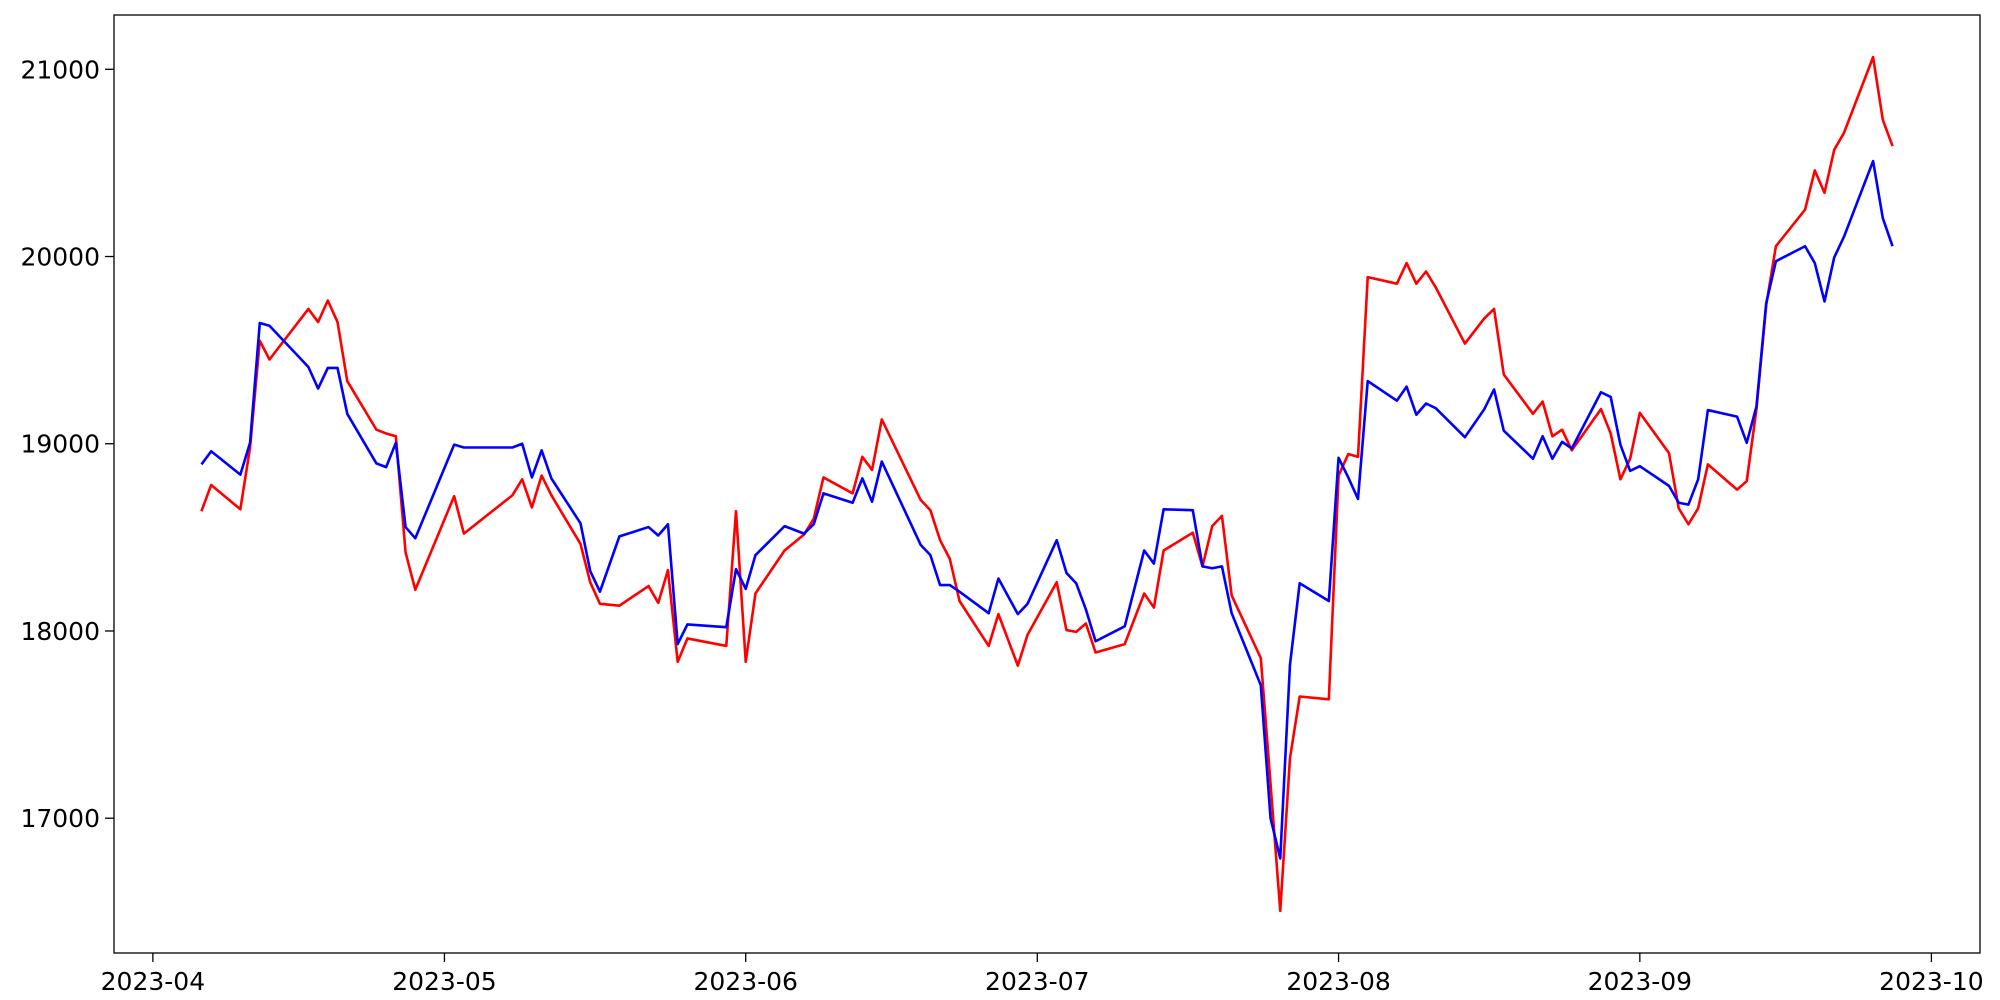 Image resolution: width=2000 pixels, height=1000 pixels. I want to click on x-tick-label: 2023-09, so click(1640, 981).